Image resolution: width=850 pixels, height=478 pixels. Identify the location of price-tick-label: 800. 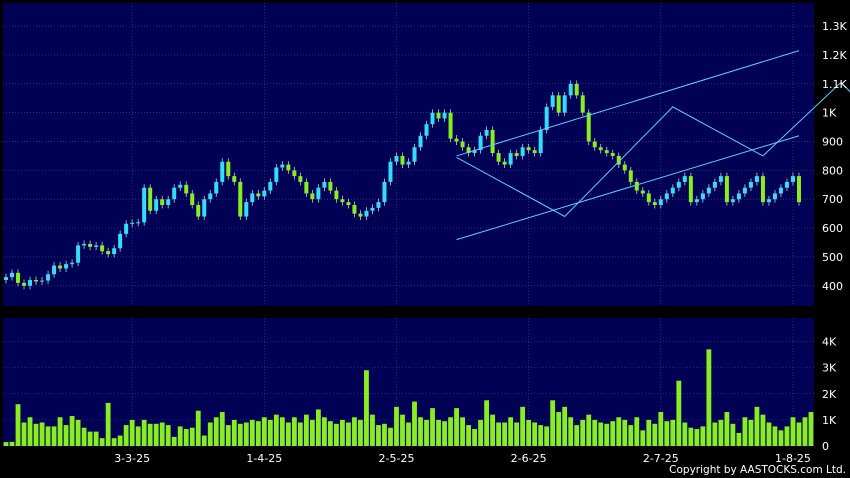
(832, 170).